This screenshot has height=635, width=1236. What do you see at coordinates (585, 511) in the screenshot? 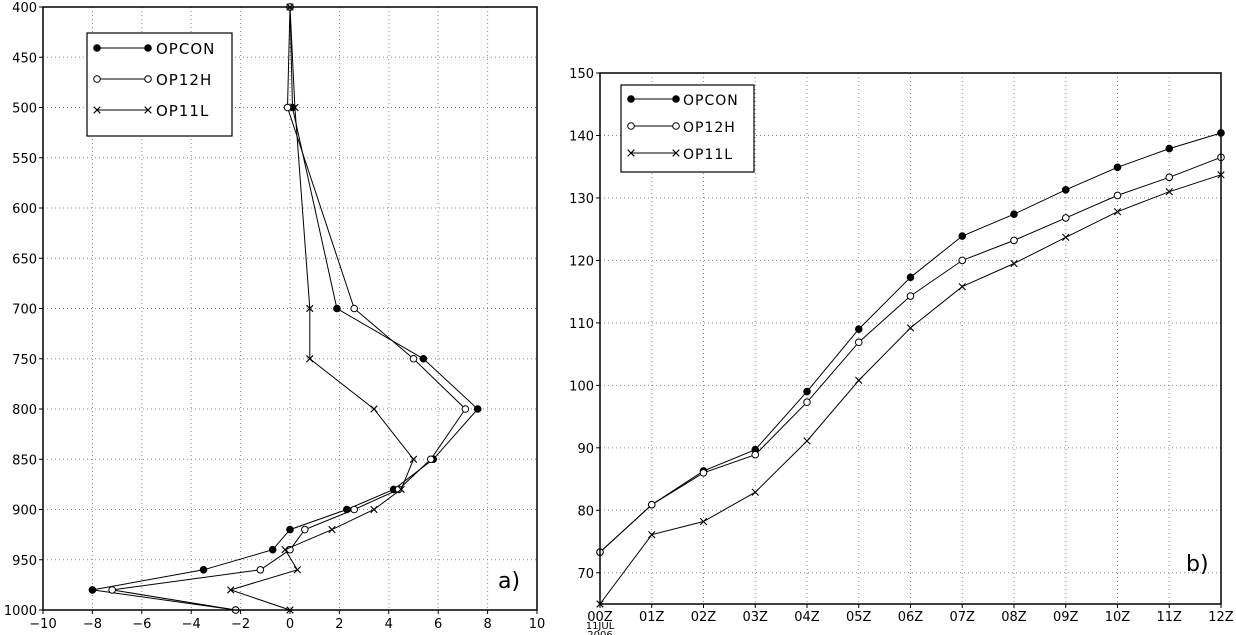
I see `y-tick-label: 80` at bounding box center [585, 511].